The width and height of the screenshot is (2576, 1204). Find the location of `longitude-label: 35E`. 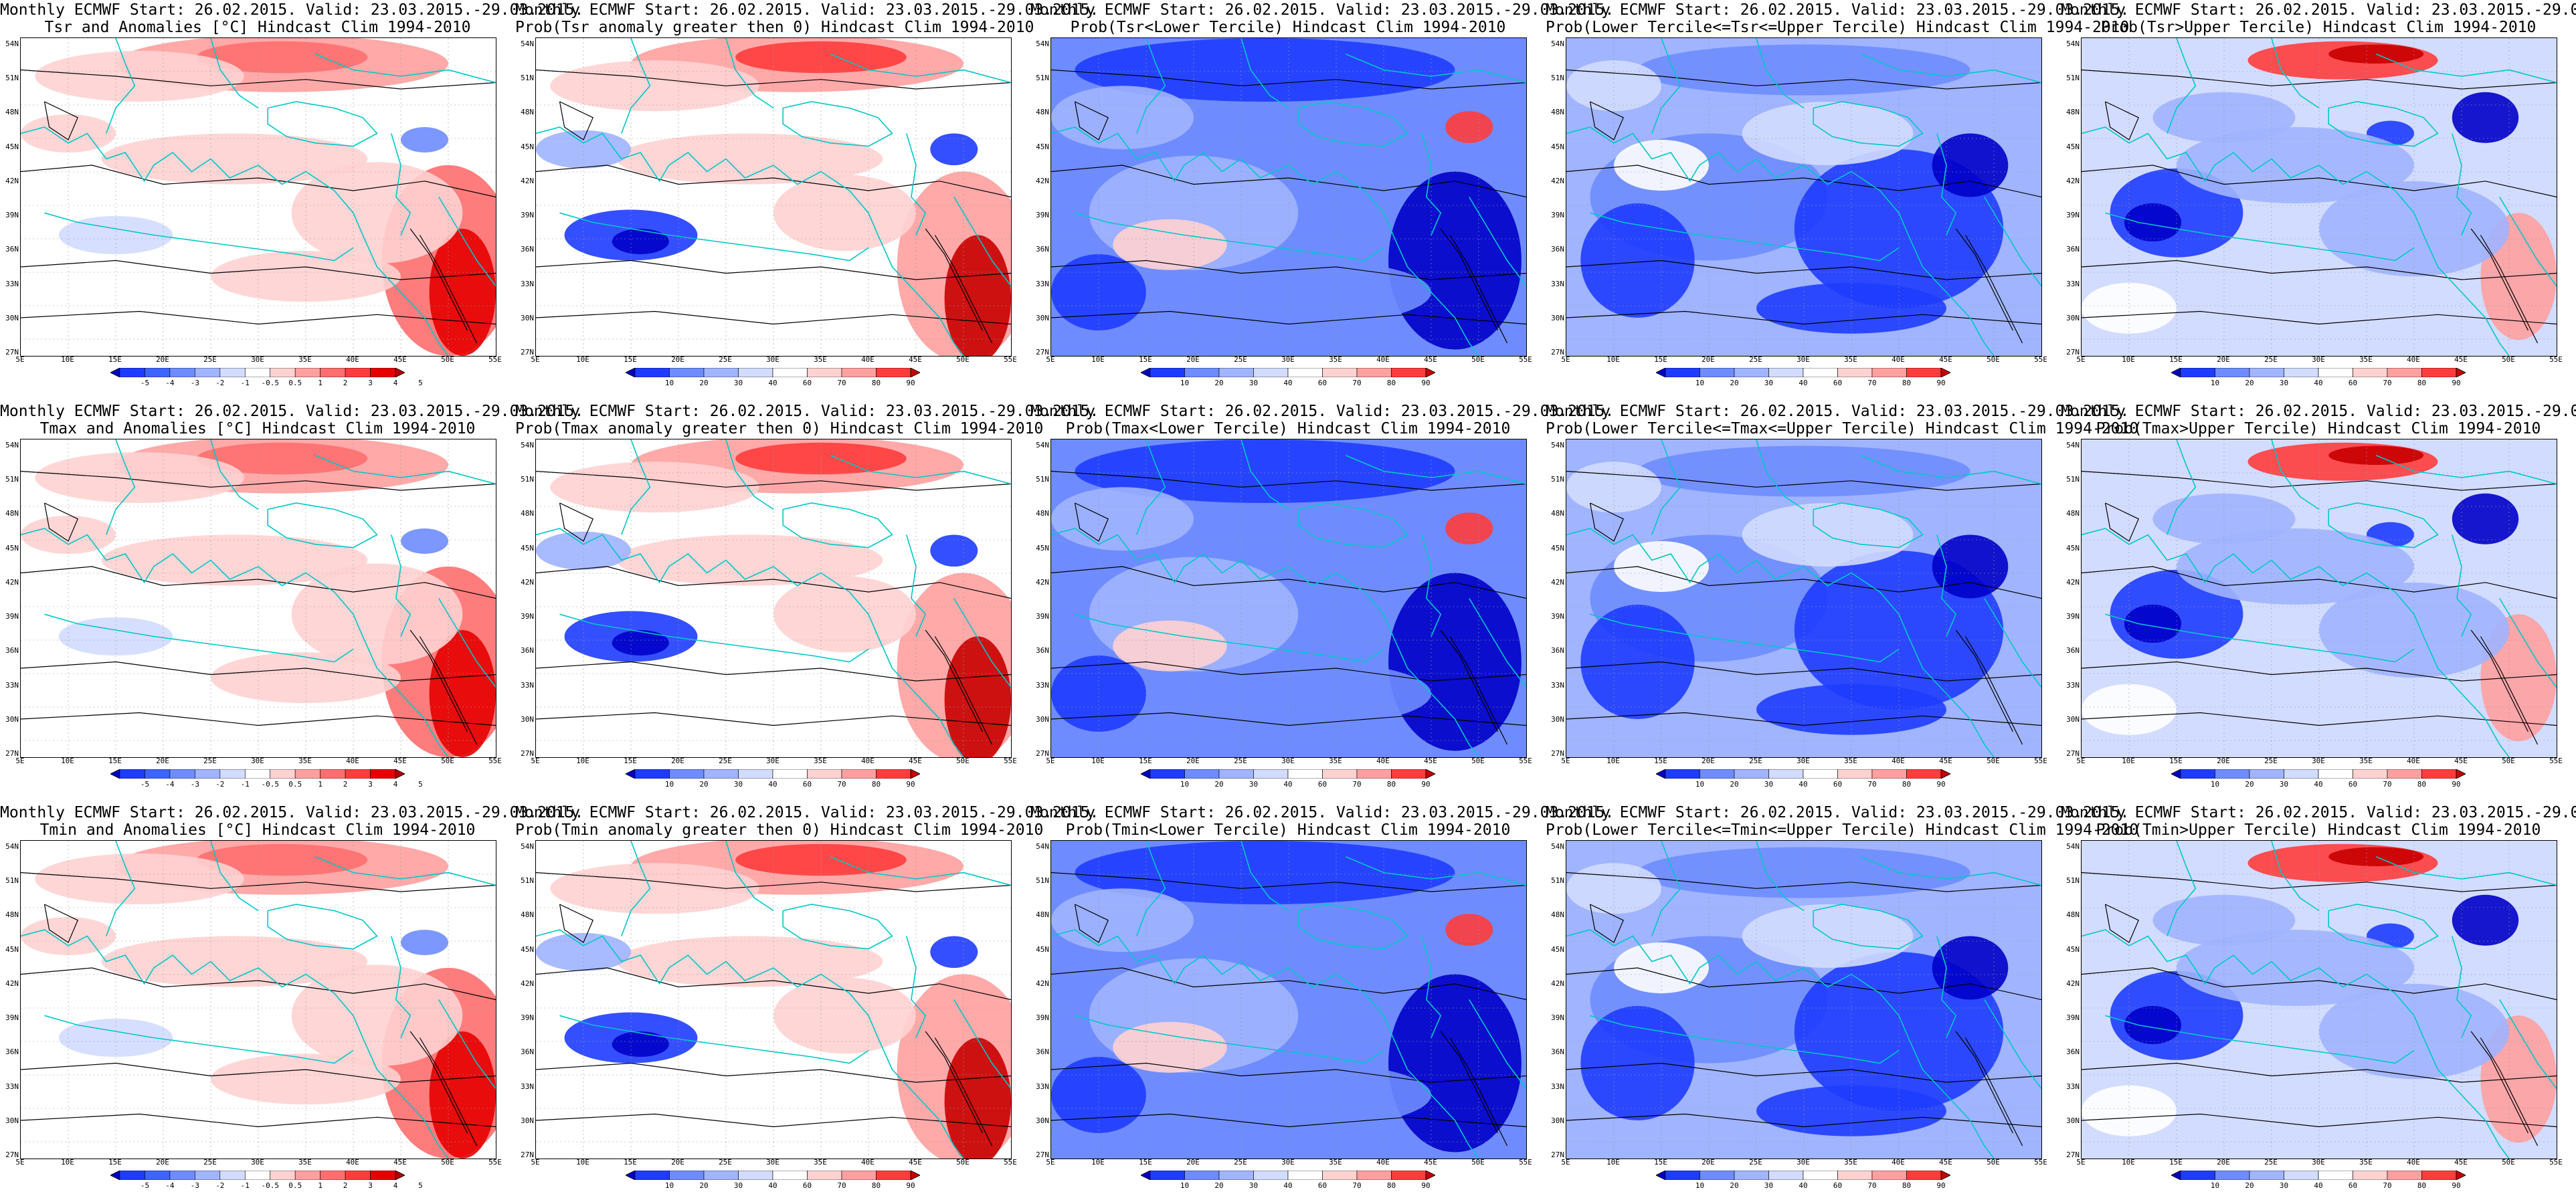

longitude-label: 35E is located at coordinates (1335, 1162).